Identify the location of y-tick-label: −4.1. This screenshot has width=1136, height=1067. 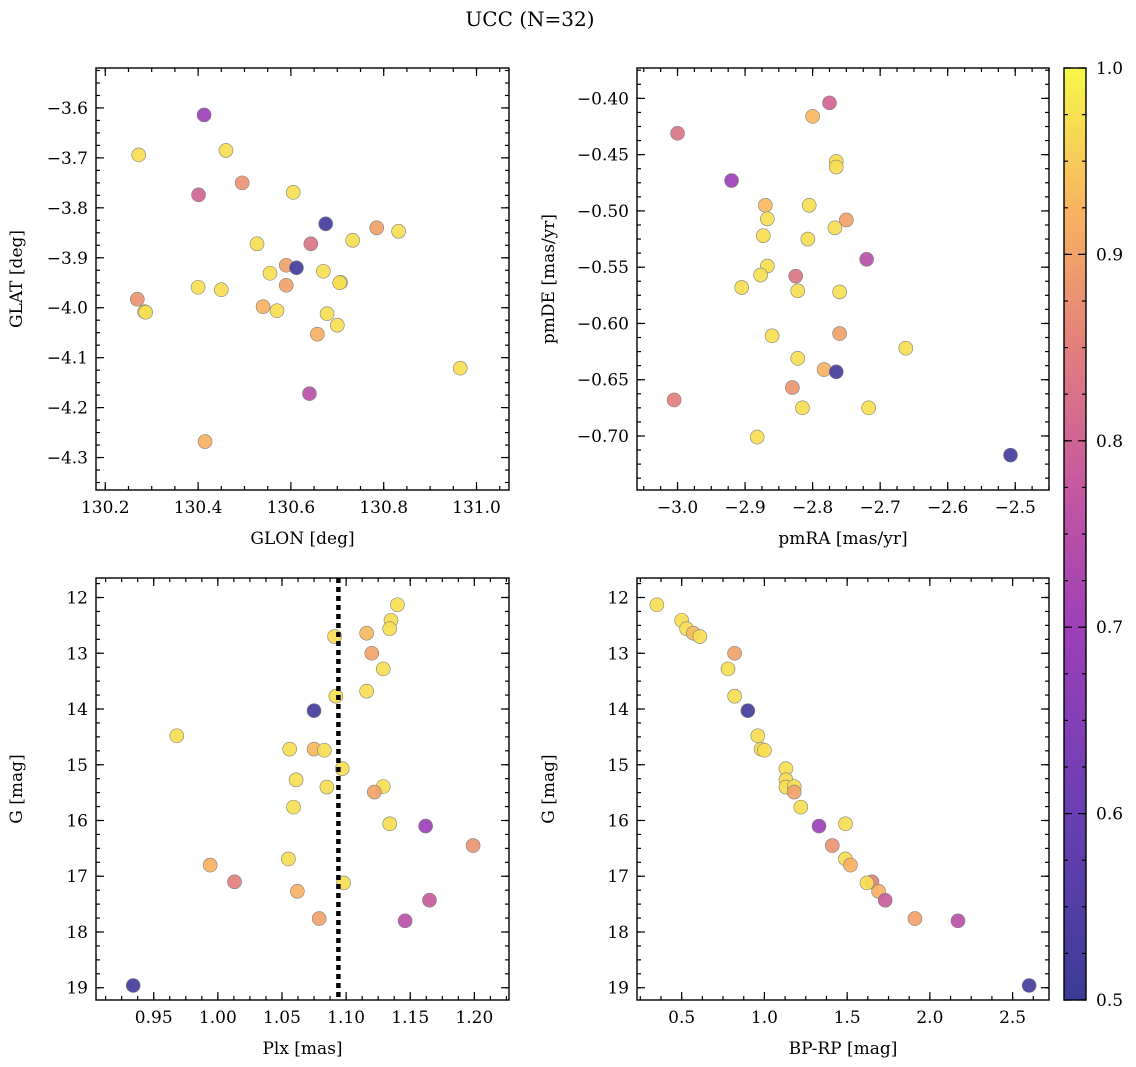
(67, 359).